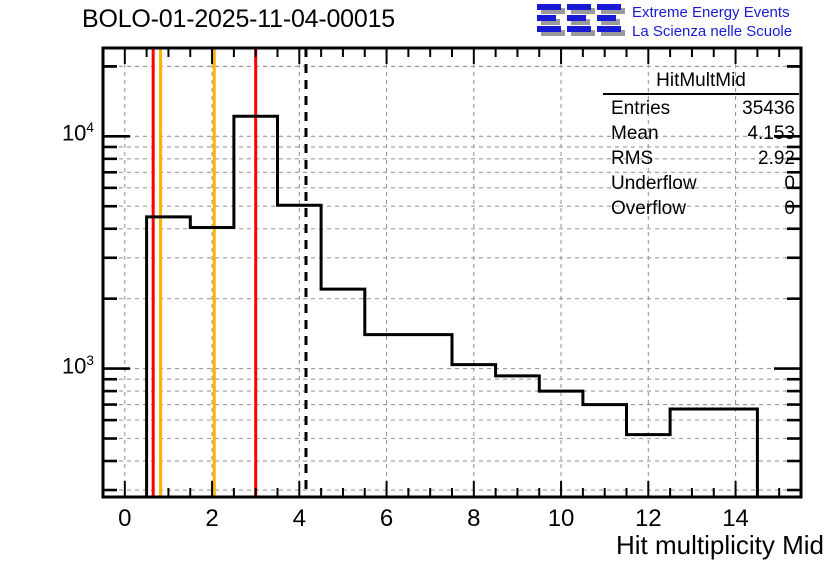 The width and height of the screenshot is (836, 572). What do you see at coordinates (635, 133) in the screenshot?
I see `stats-row-label: Mean` at bounding box center [635, 133].